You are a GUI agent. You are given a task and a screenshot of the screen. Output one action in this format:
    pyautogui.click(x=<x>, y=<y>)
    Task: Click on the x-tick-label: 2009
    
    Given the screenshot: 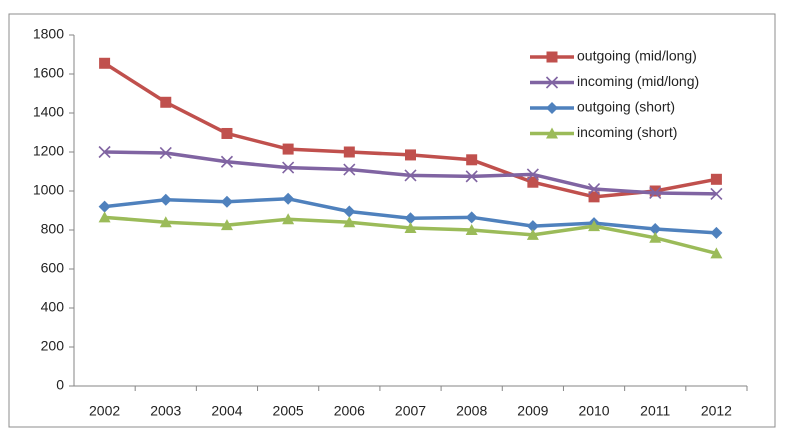 What is the action you would take?
    pyautogui.click(x=532, y=411)
    